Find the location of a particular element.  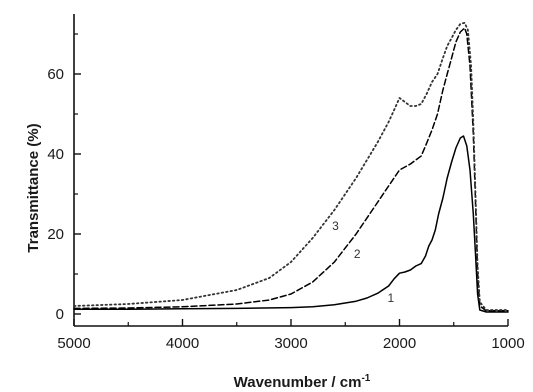

x-tick-label: 1000 is located at coordinates (507, 343).